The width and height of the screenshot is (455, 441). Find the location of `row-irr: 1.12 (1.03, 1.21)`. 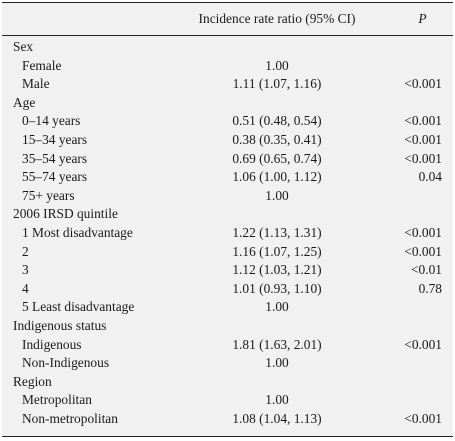

row-irr: 1.12 (1.03, 1.21) is located at coordinates (277, 270).